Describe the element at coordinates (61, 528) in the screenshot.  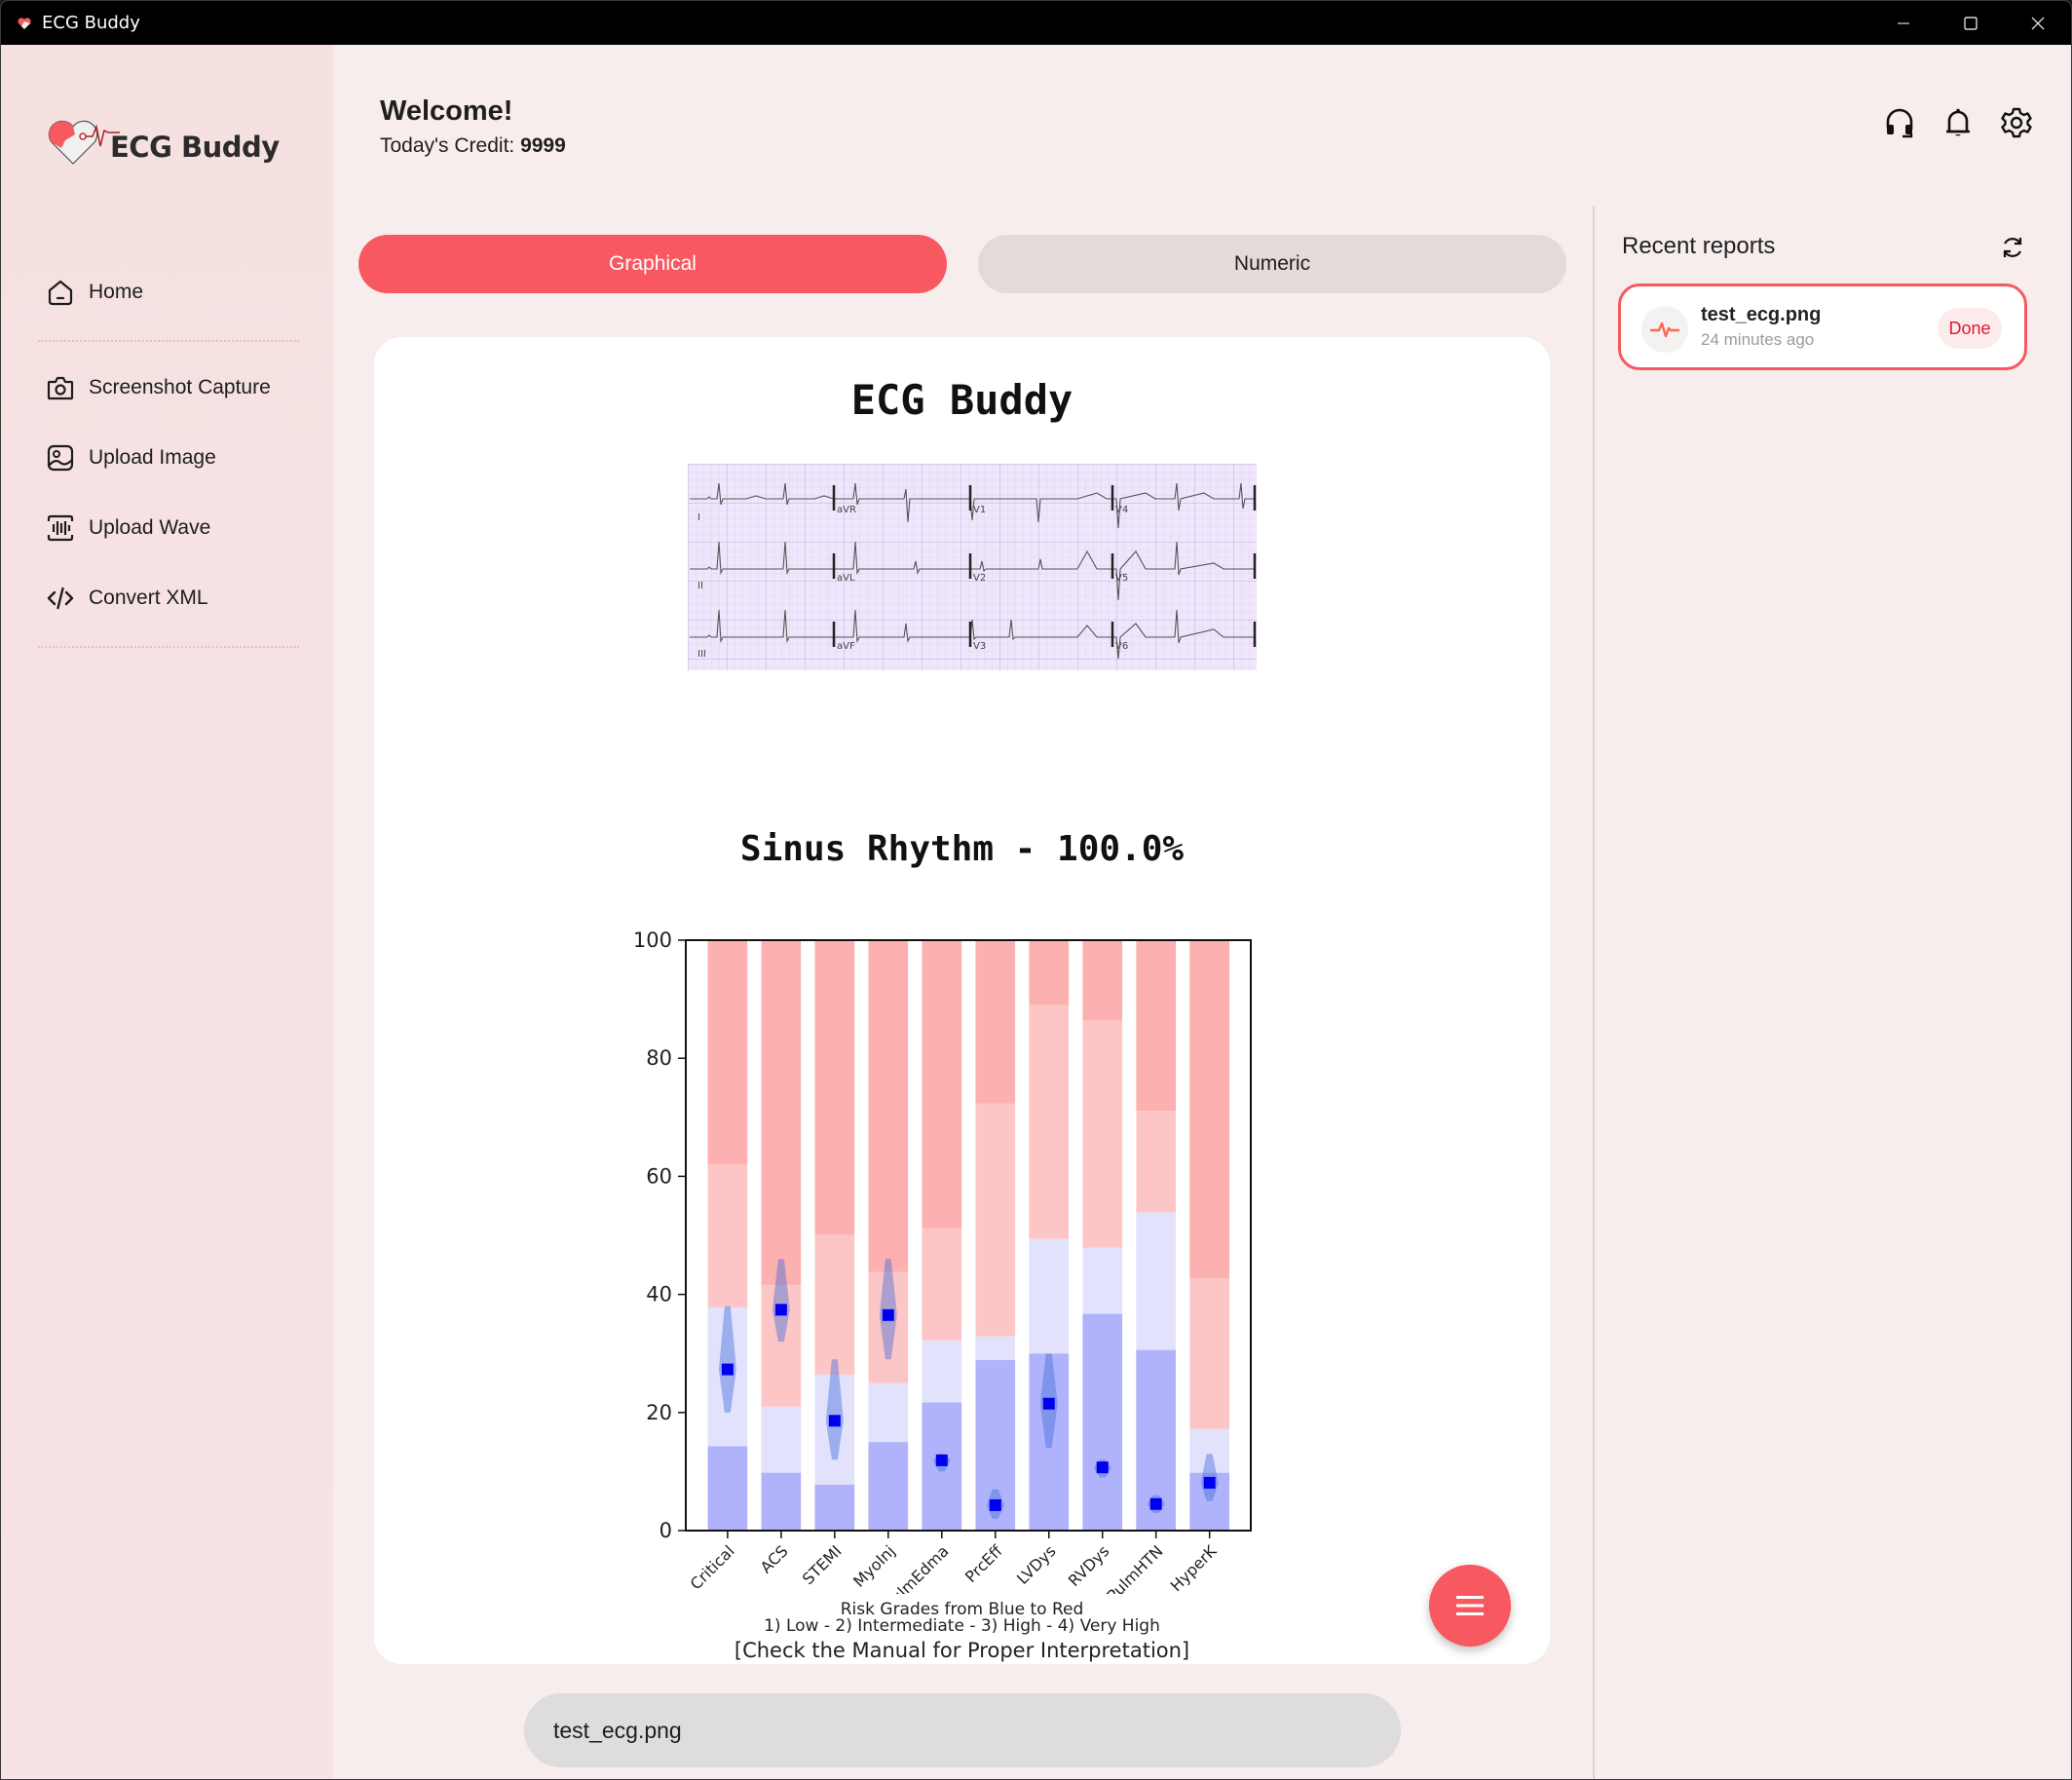
I see `waveform-icon` at that location.